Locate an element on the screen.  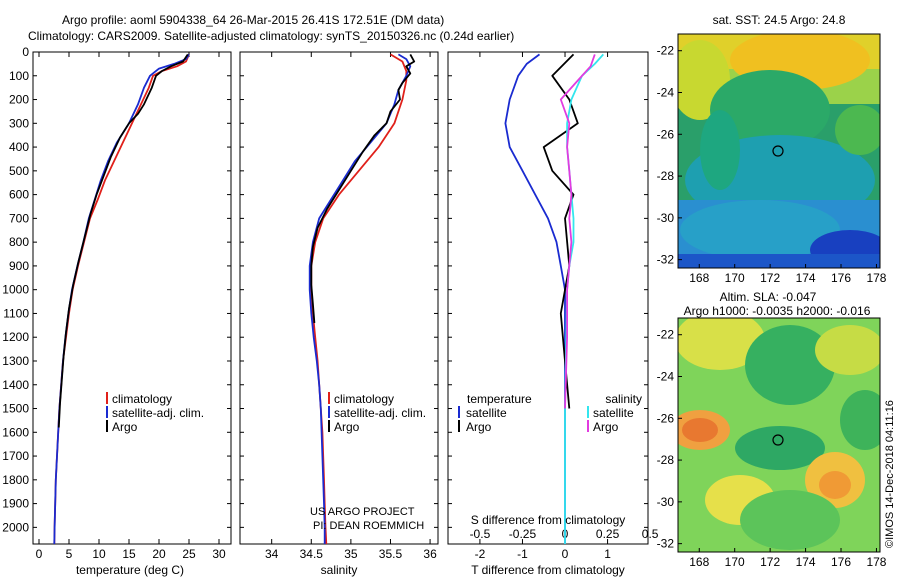
temperature-lines is located at coordinates (121, 298).